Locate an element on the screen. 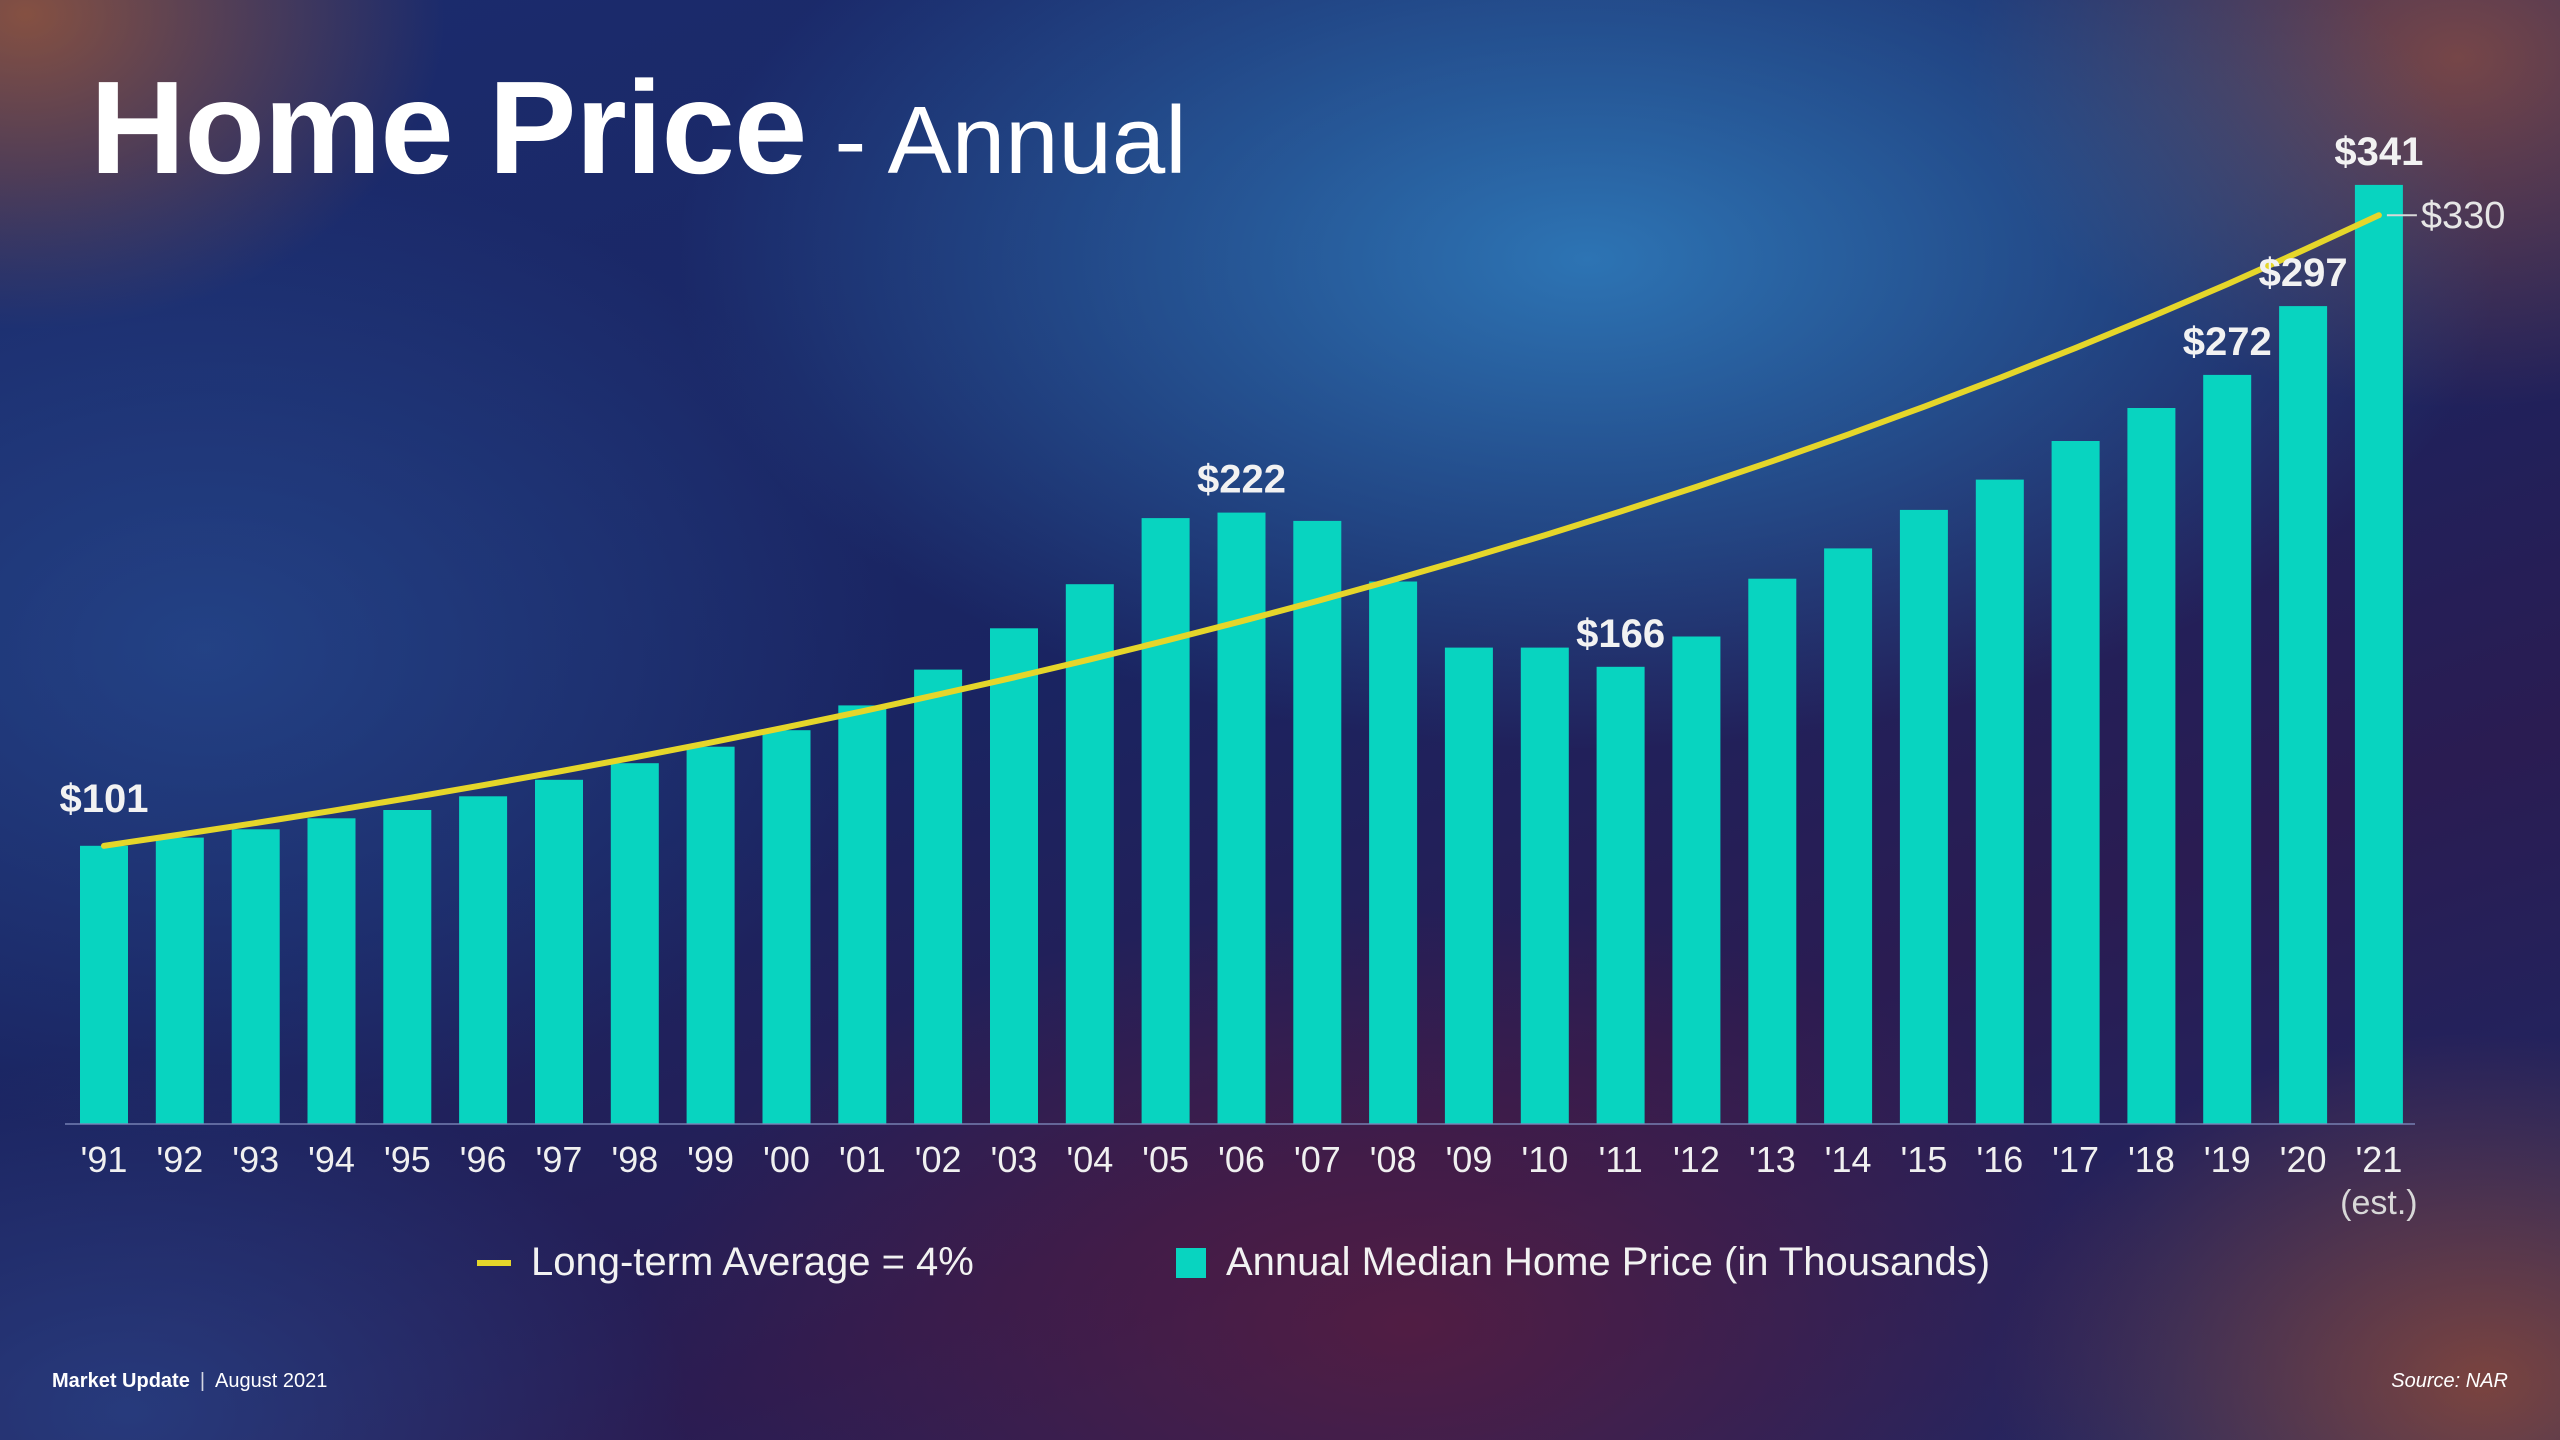  x-tick-label: '08 is located at coordinates (1393, 1159).